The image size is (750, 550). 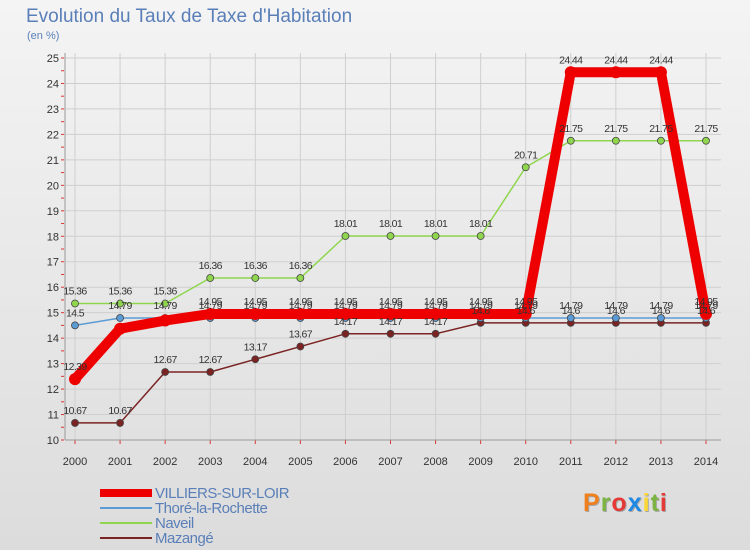 I want to click on proxiti-logo: Proxiti, so click(x=625, y=503).